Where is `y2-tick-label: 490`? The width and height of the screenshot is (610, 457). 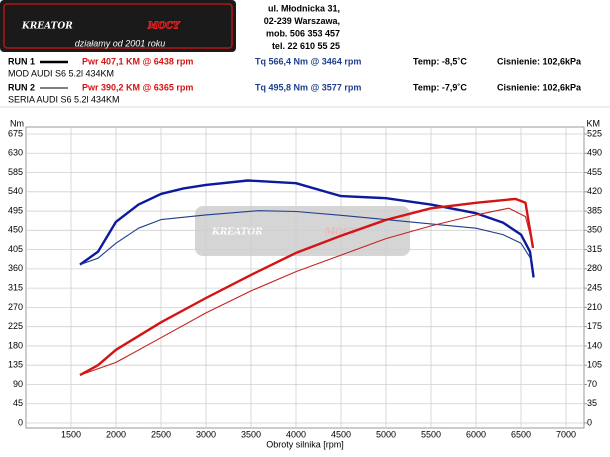
y2-tick-label: 490 is located at coordinates (594, 153).